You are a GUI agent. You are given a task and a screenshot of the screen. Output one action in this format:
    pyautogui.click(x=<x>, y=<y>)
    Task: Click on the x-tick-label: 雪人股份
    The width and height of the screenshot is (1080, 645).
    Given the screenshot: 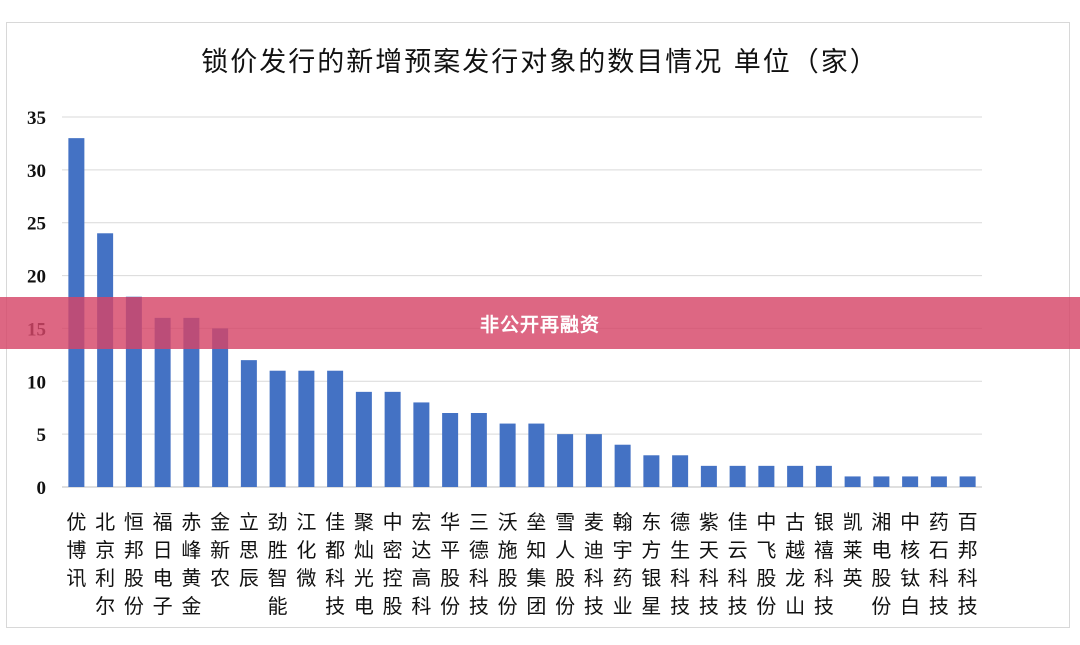 What is the action you would take?
    pyautogui.click(x=565, y=564)
    